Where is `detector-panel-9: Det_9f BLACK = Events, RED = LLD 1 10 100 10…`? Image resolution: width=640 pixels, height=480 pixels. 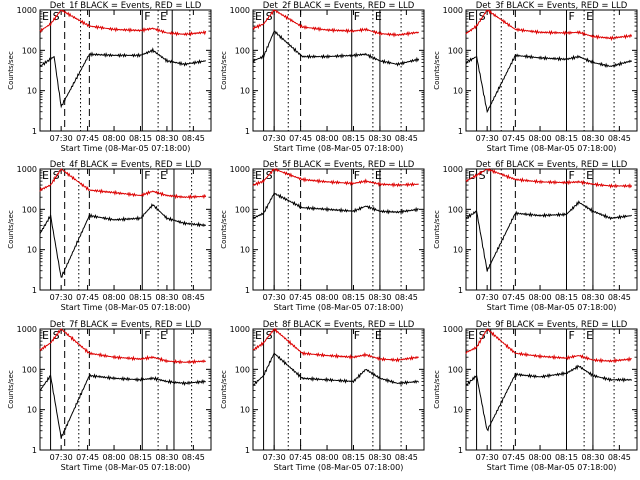 detector-panel-9: Det_9f BLACK = Events, RED = LLD 1 10 100 10… is located at coordinates (535, 396).